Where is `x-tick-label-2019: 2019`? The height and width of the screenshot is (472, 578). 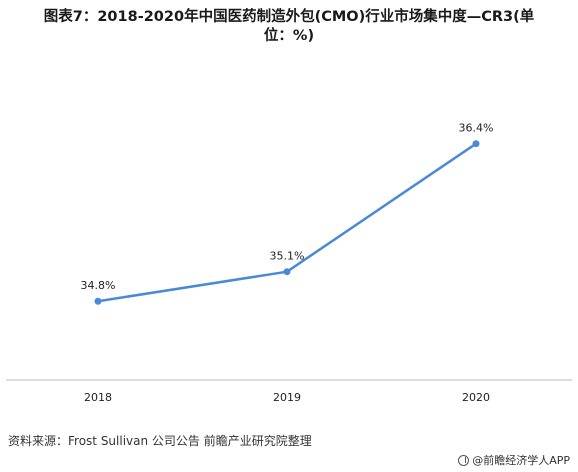 x-tick-label-2019: 2019 is located at coordinates (287, 397).